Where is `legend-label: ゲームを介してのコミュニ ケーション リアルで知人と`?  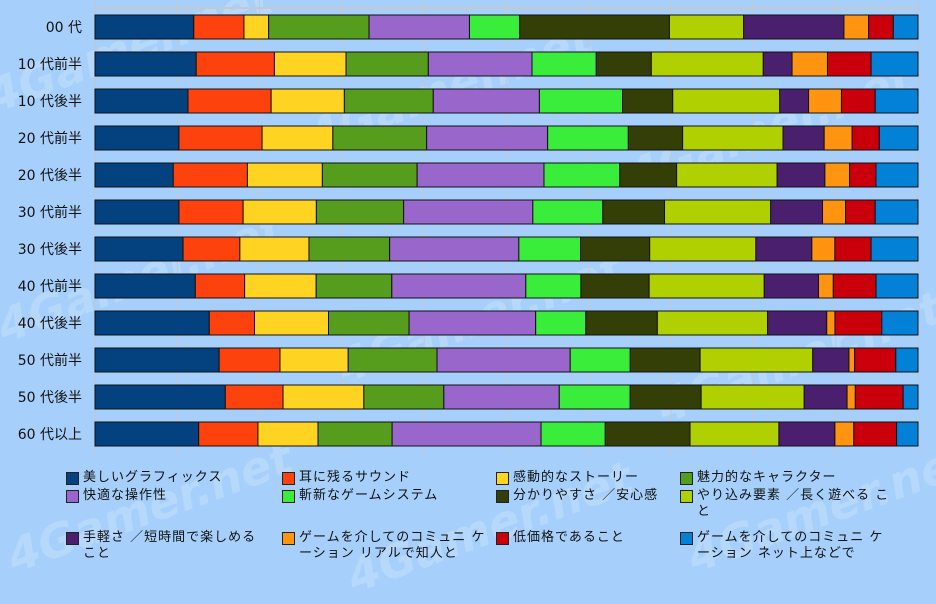 legend-label: ゲームを介してのコミュニ ケーション リアルで知人と is located at coordinates (392, 545).